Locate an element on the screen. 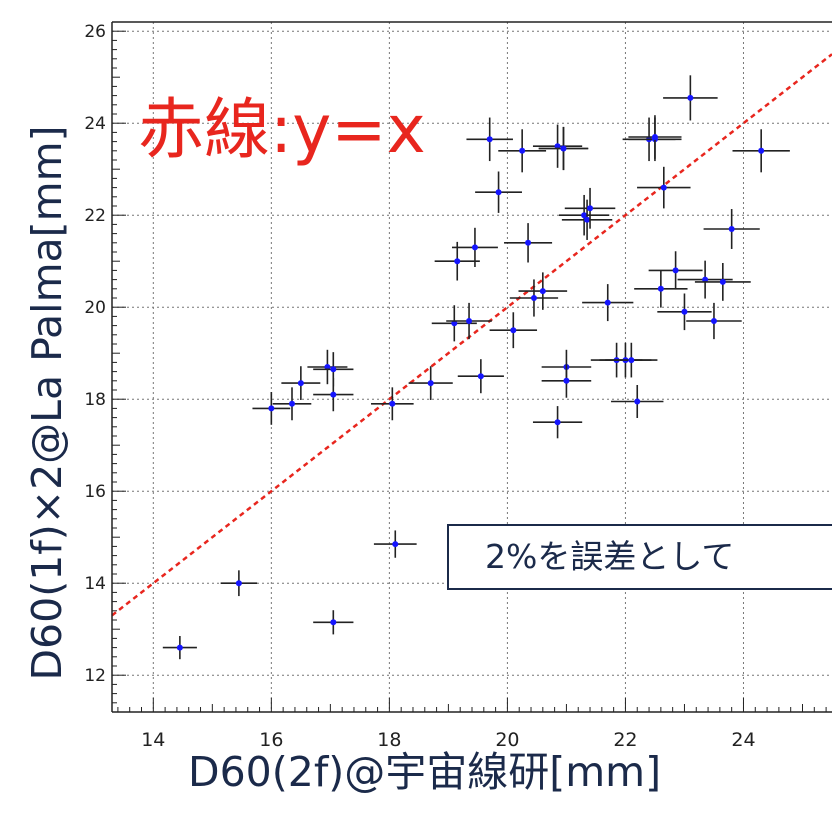  error-note-box: 2%を誤差として is located at coordinates (639, 557).